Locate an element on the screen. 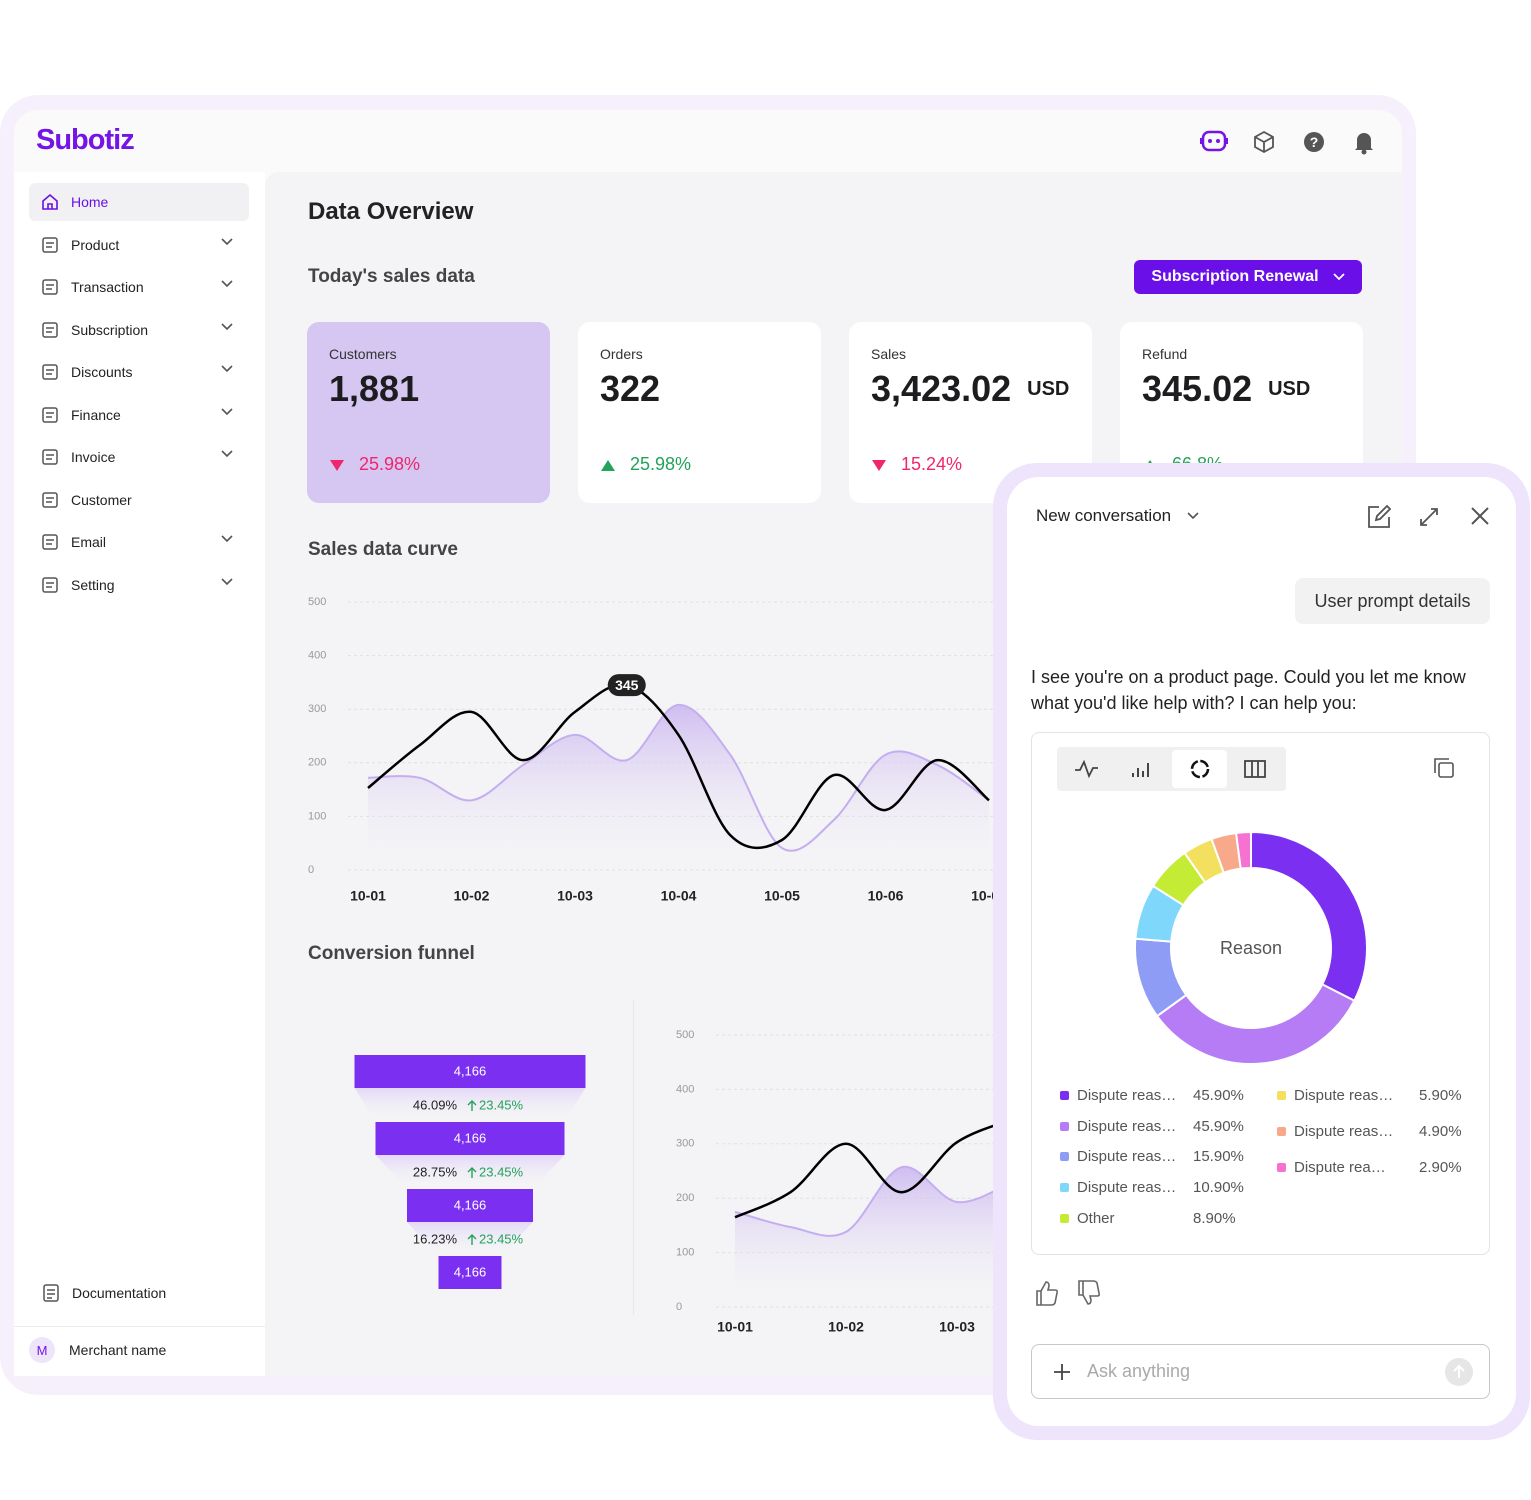  stat-number: 1,881 is located at coordinates (374, 388).